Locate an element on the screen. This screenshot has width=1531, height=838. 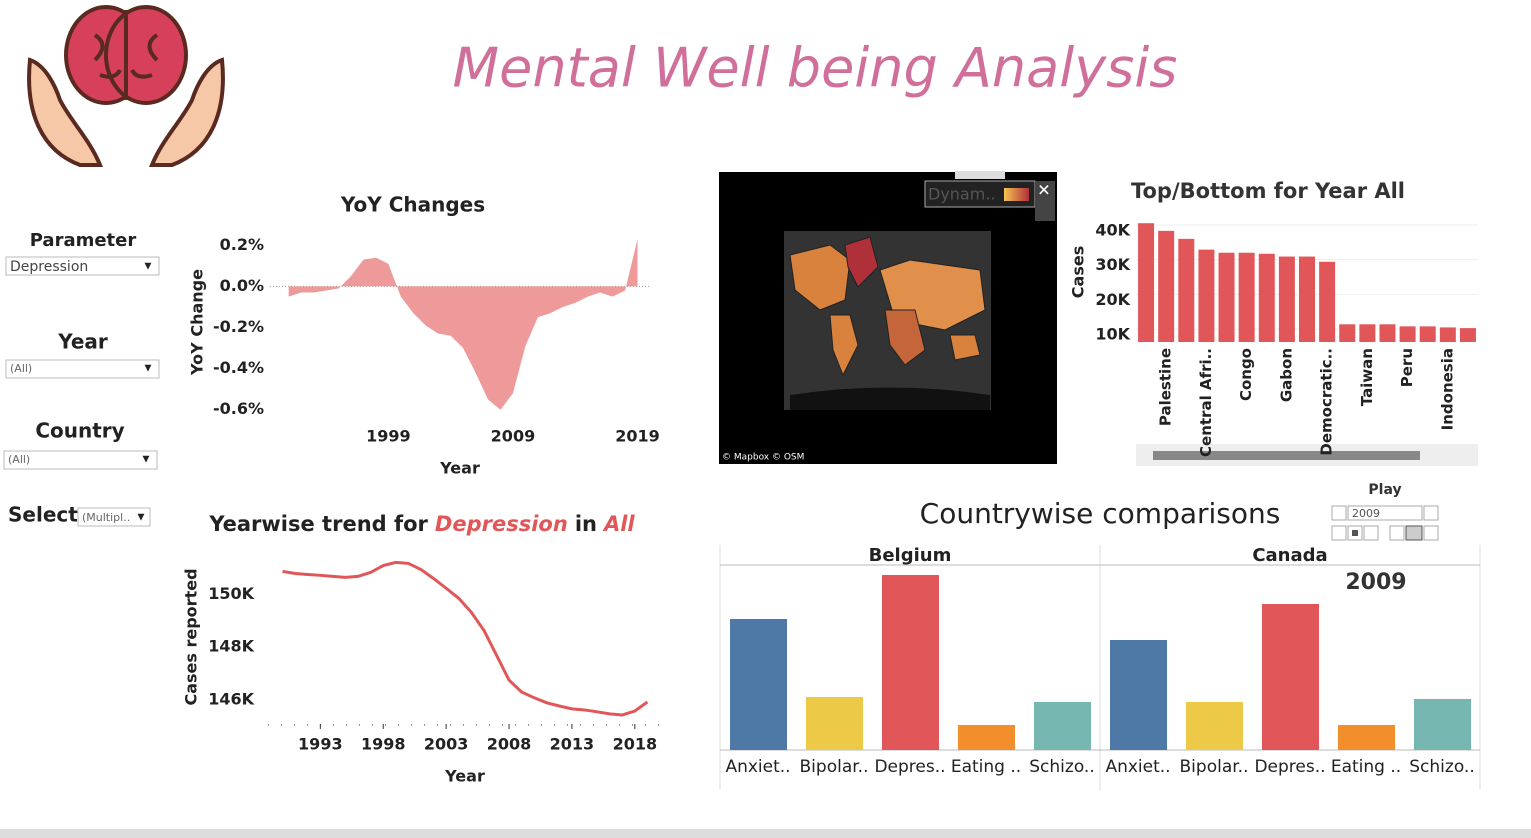
line is located at coordinates (465, 638).